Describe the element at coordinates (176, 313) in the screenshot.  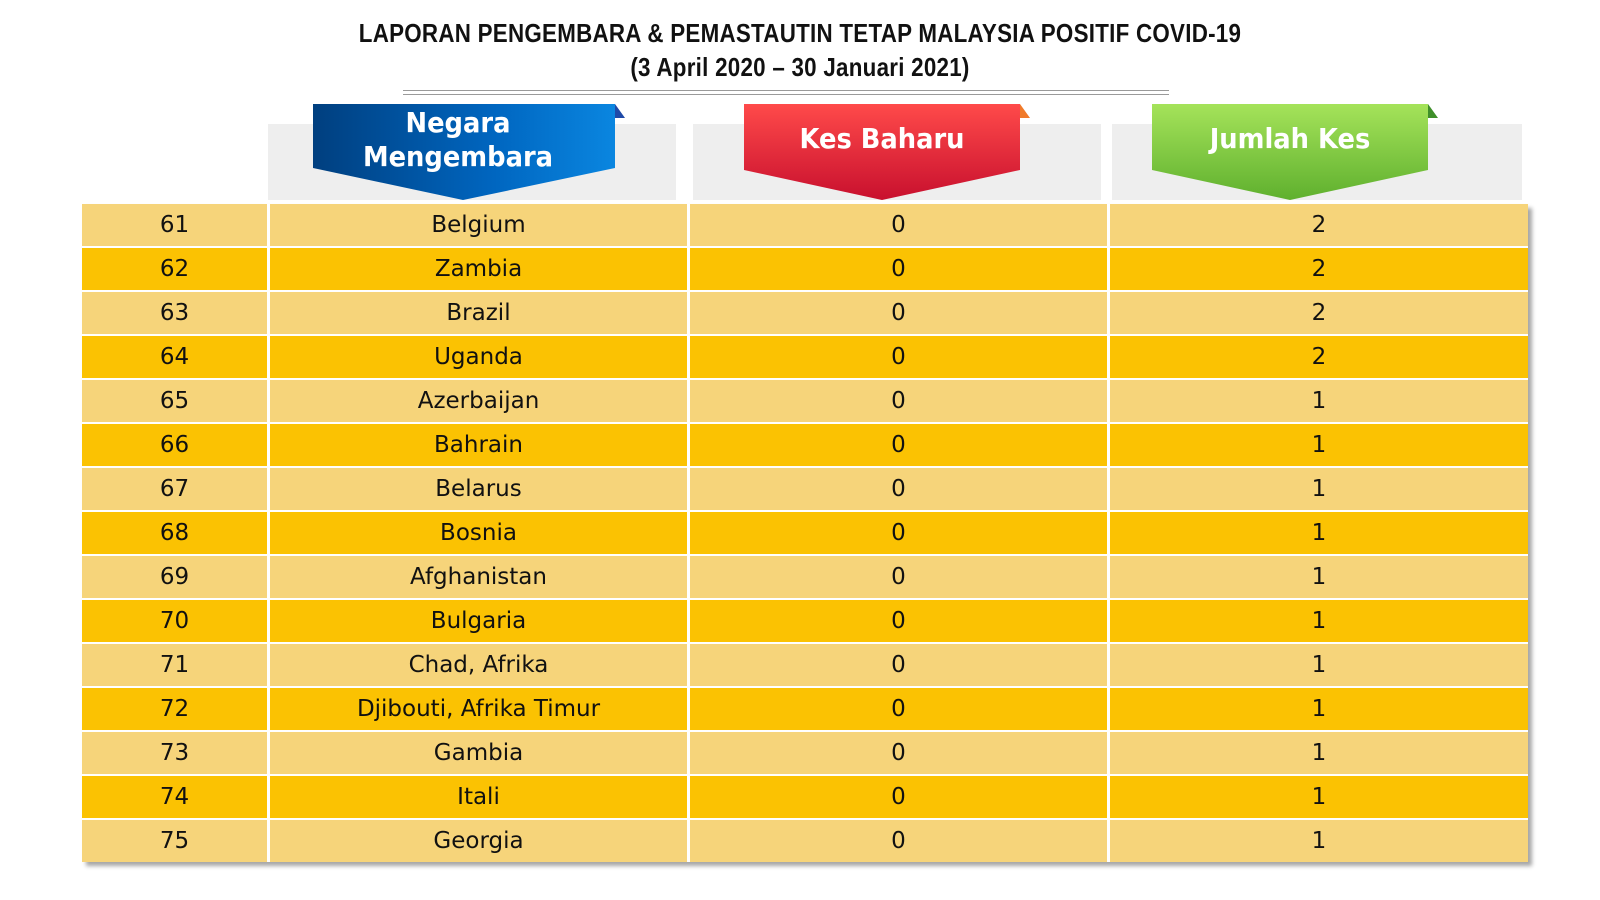
I see `row-number: 63` at that location.